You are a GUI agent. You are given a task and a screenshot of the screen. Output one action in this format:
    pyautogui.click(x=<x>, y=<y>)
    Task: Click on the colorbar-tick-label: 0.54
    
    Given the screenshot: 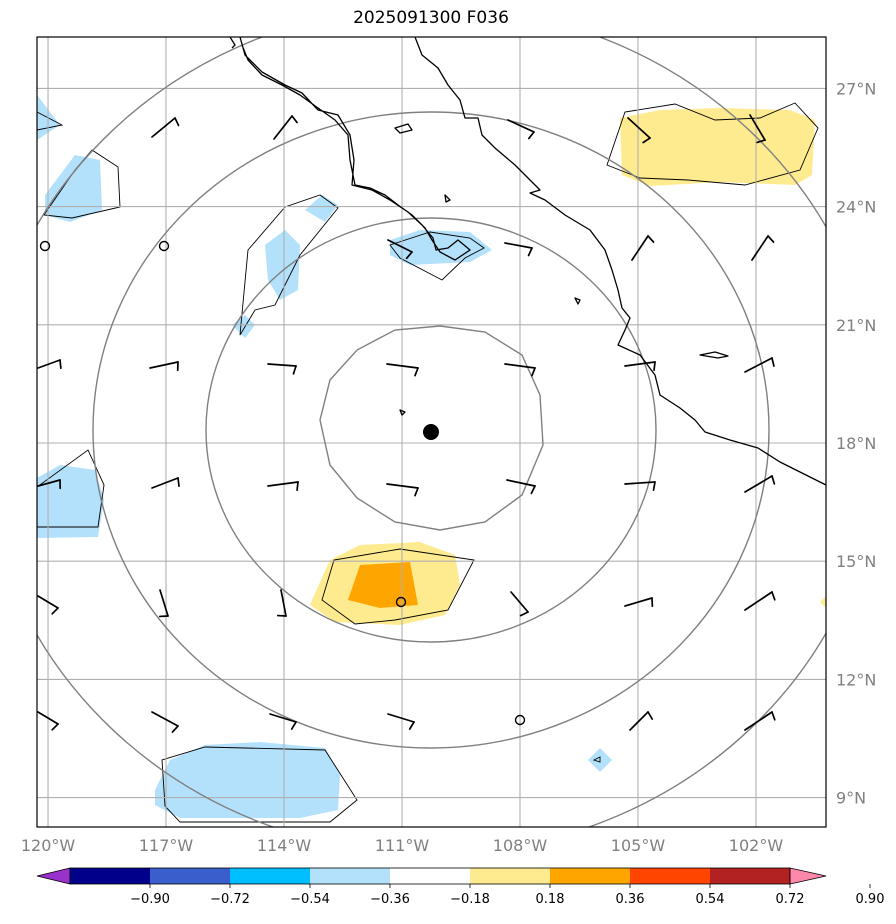 What is the action you would take?
    pyautogui.click(x=710, y=899)
    